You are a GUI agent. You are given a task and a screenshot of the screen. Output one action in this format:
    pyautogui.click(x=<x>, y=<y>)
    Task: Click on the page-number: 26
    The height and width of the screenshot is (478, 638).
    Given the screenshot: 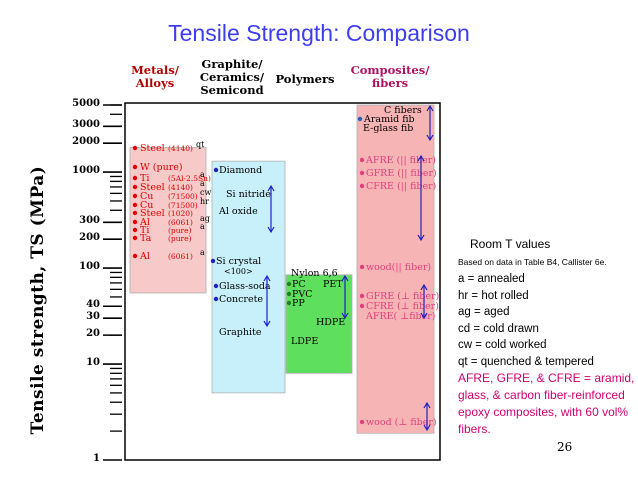 What is the action you would take?
    pyautogui.click(x=565, y=447)
    